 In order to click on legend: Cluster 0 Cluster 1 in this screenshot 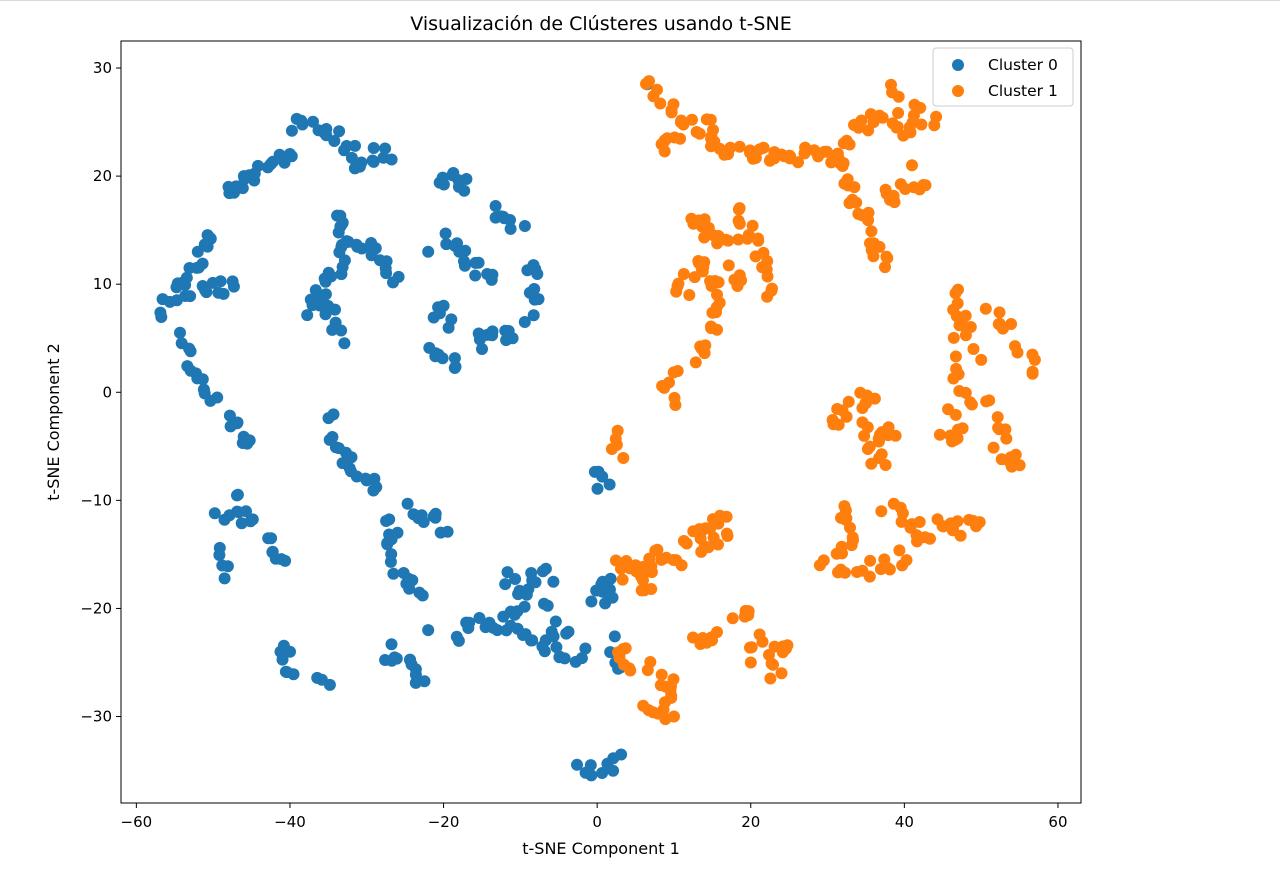, I will do `click(1003, 77)`.